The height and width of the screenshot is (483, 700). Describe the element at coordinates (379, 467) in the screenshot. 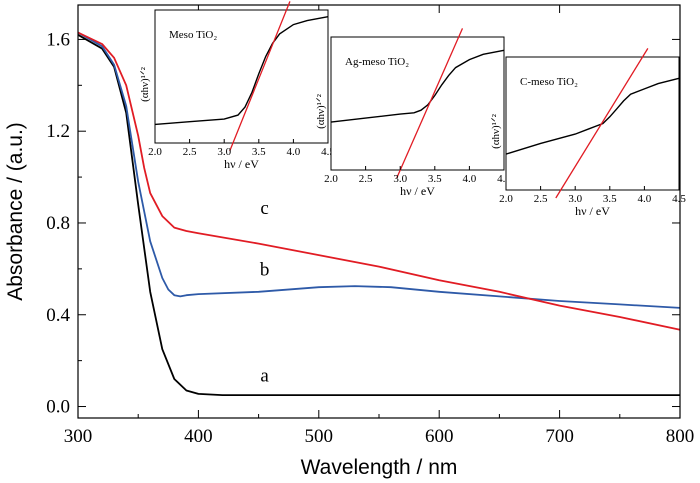

I see `x-axis-title: Wavelength / nm` at that location.